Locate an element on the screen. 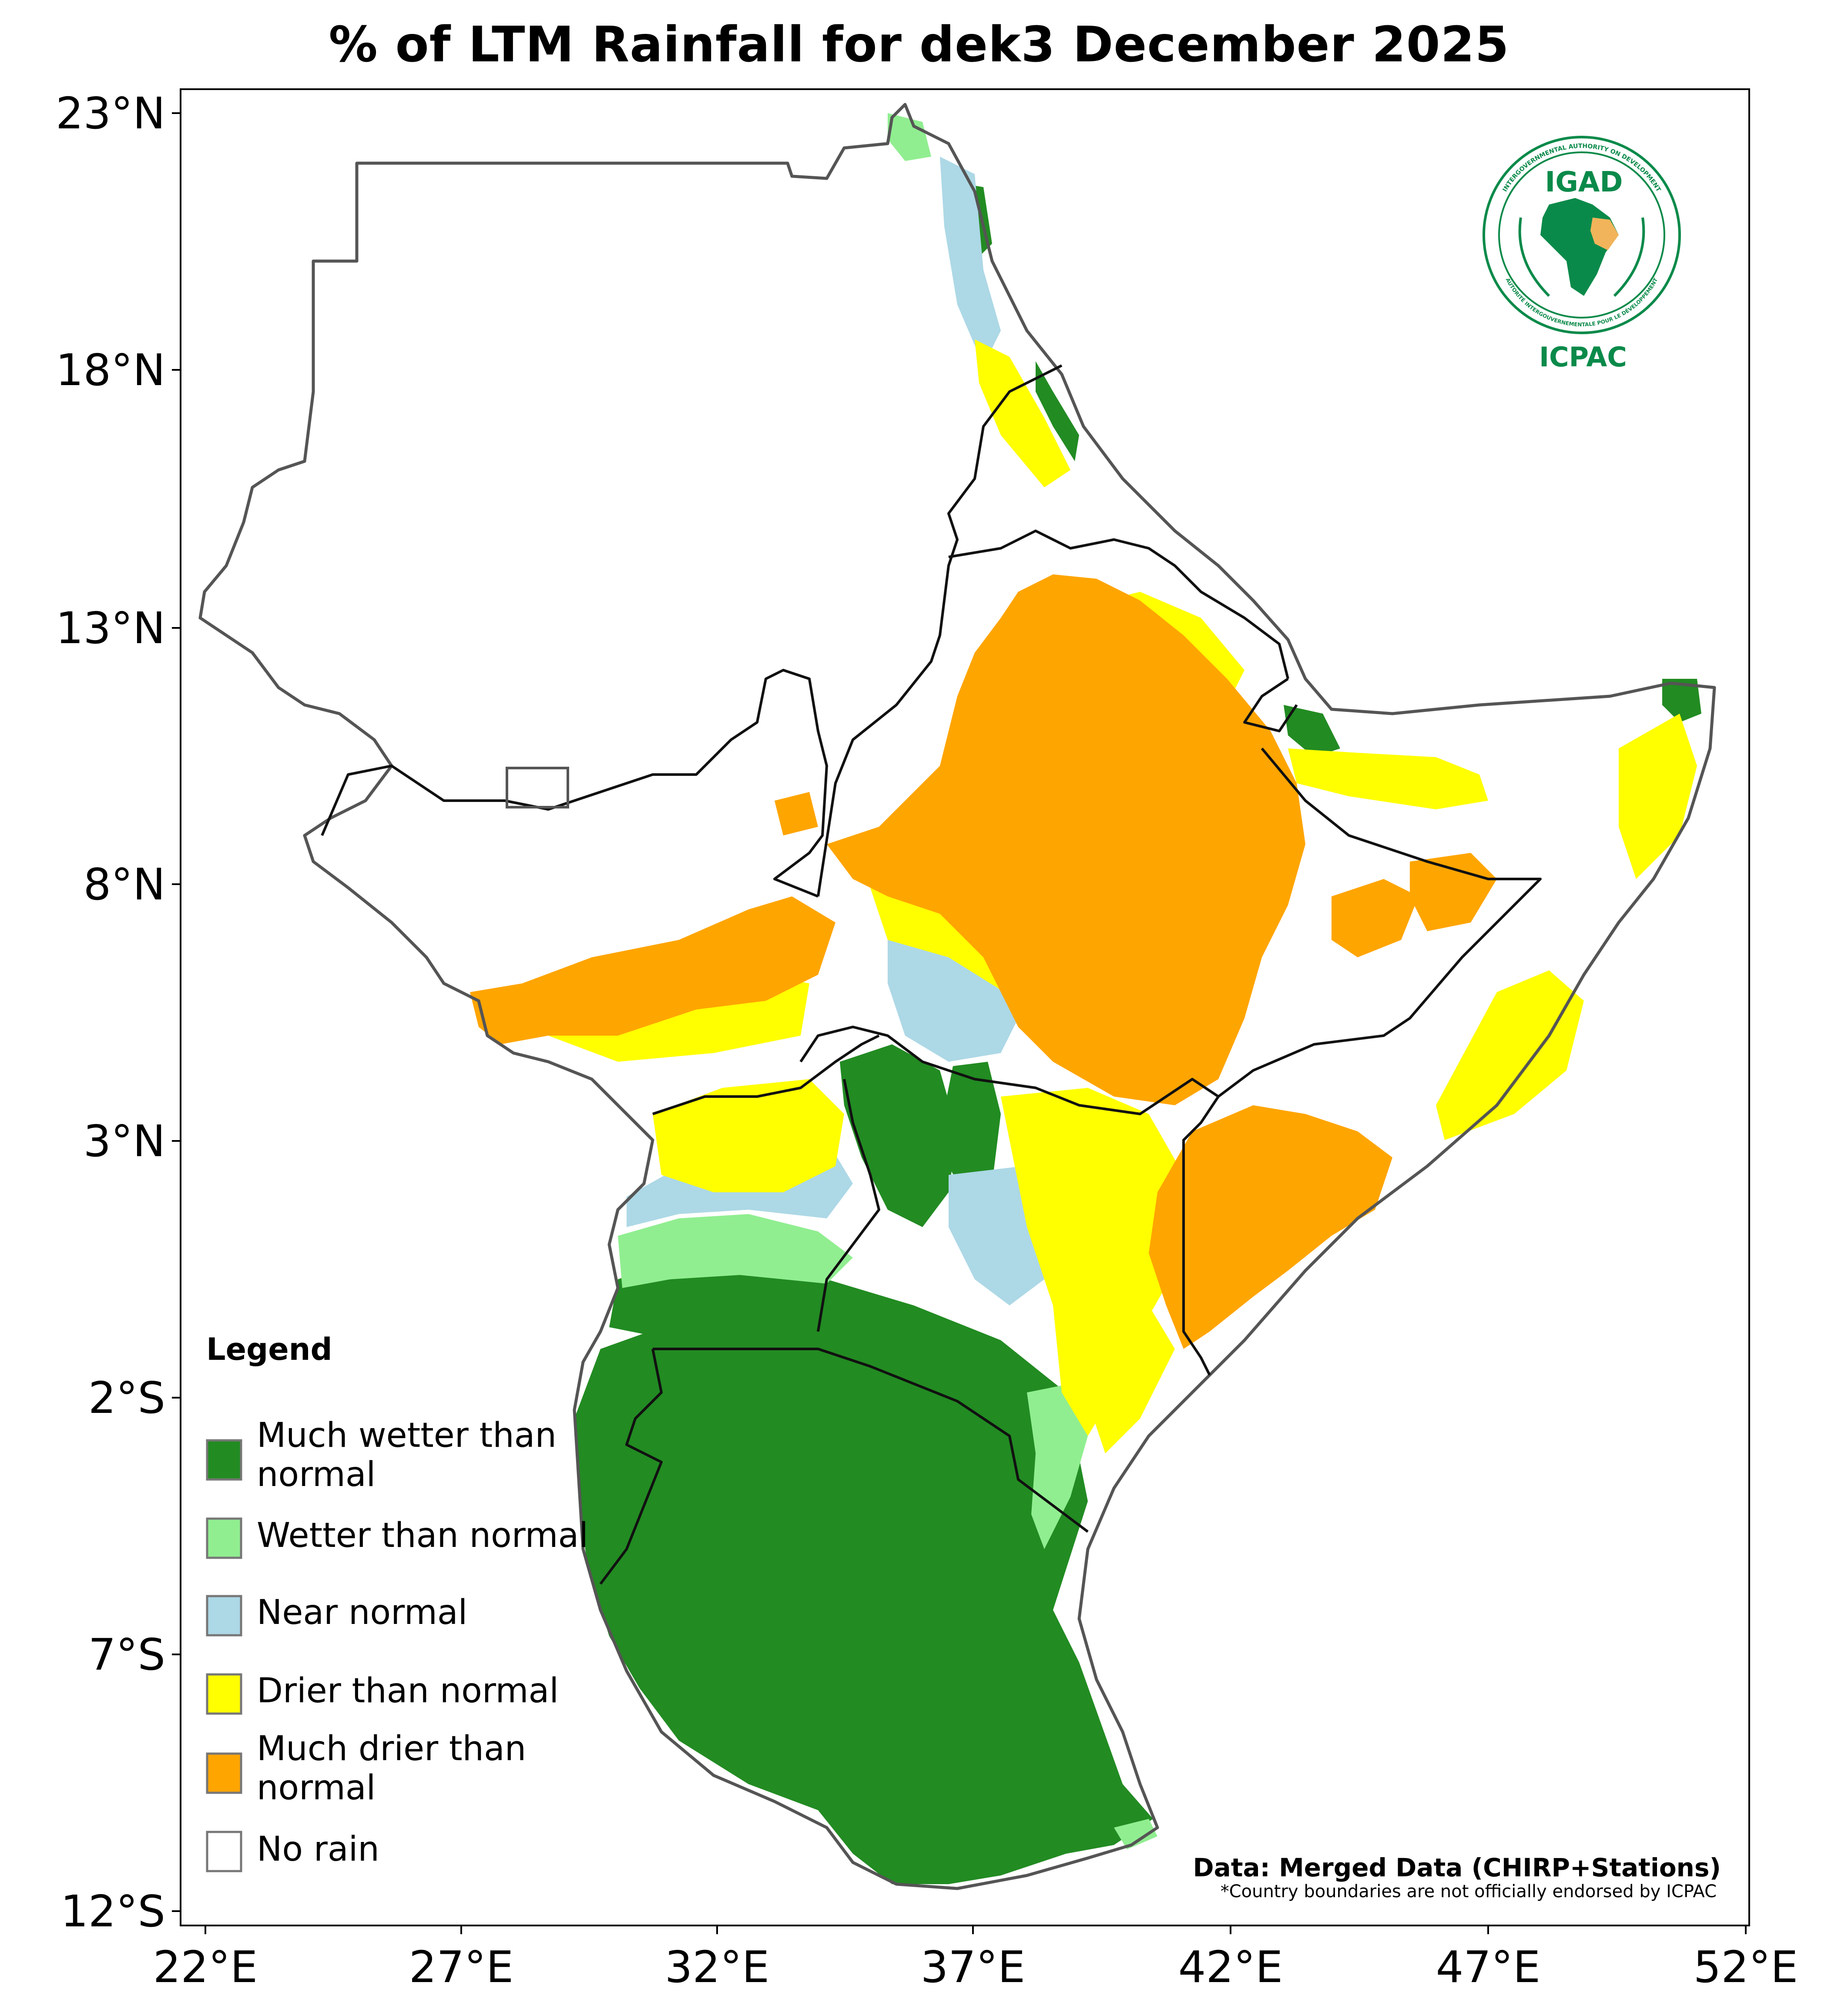 The height and width of the screenshot is (2016, 1838). near-normal-region is located at coordinates (971, 261).